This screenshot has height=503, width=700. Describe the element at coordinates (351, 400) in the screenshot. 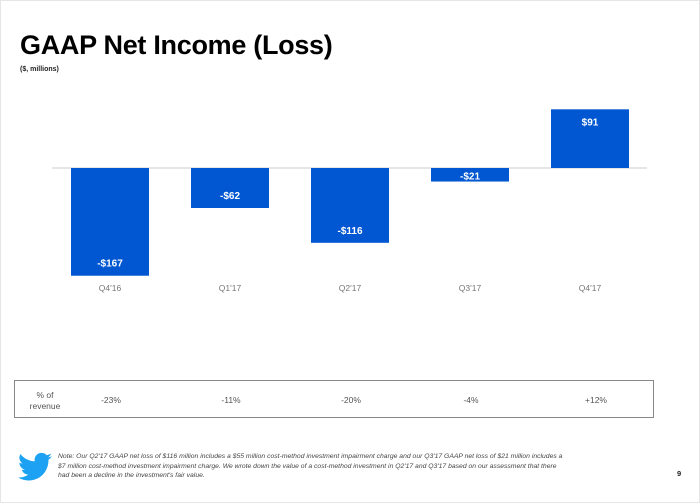

I see `revenue-pct-q2-17: -20%` at that location.